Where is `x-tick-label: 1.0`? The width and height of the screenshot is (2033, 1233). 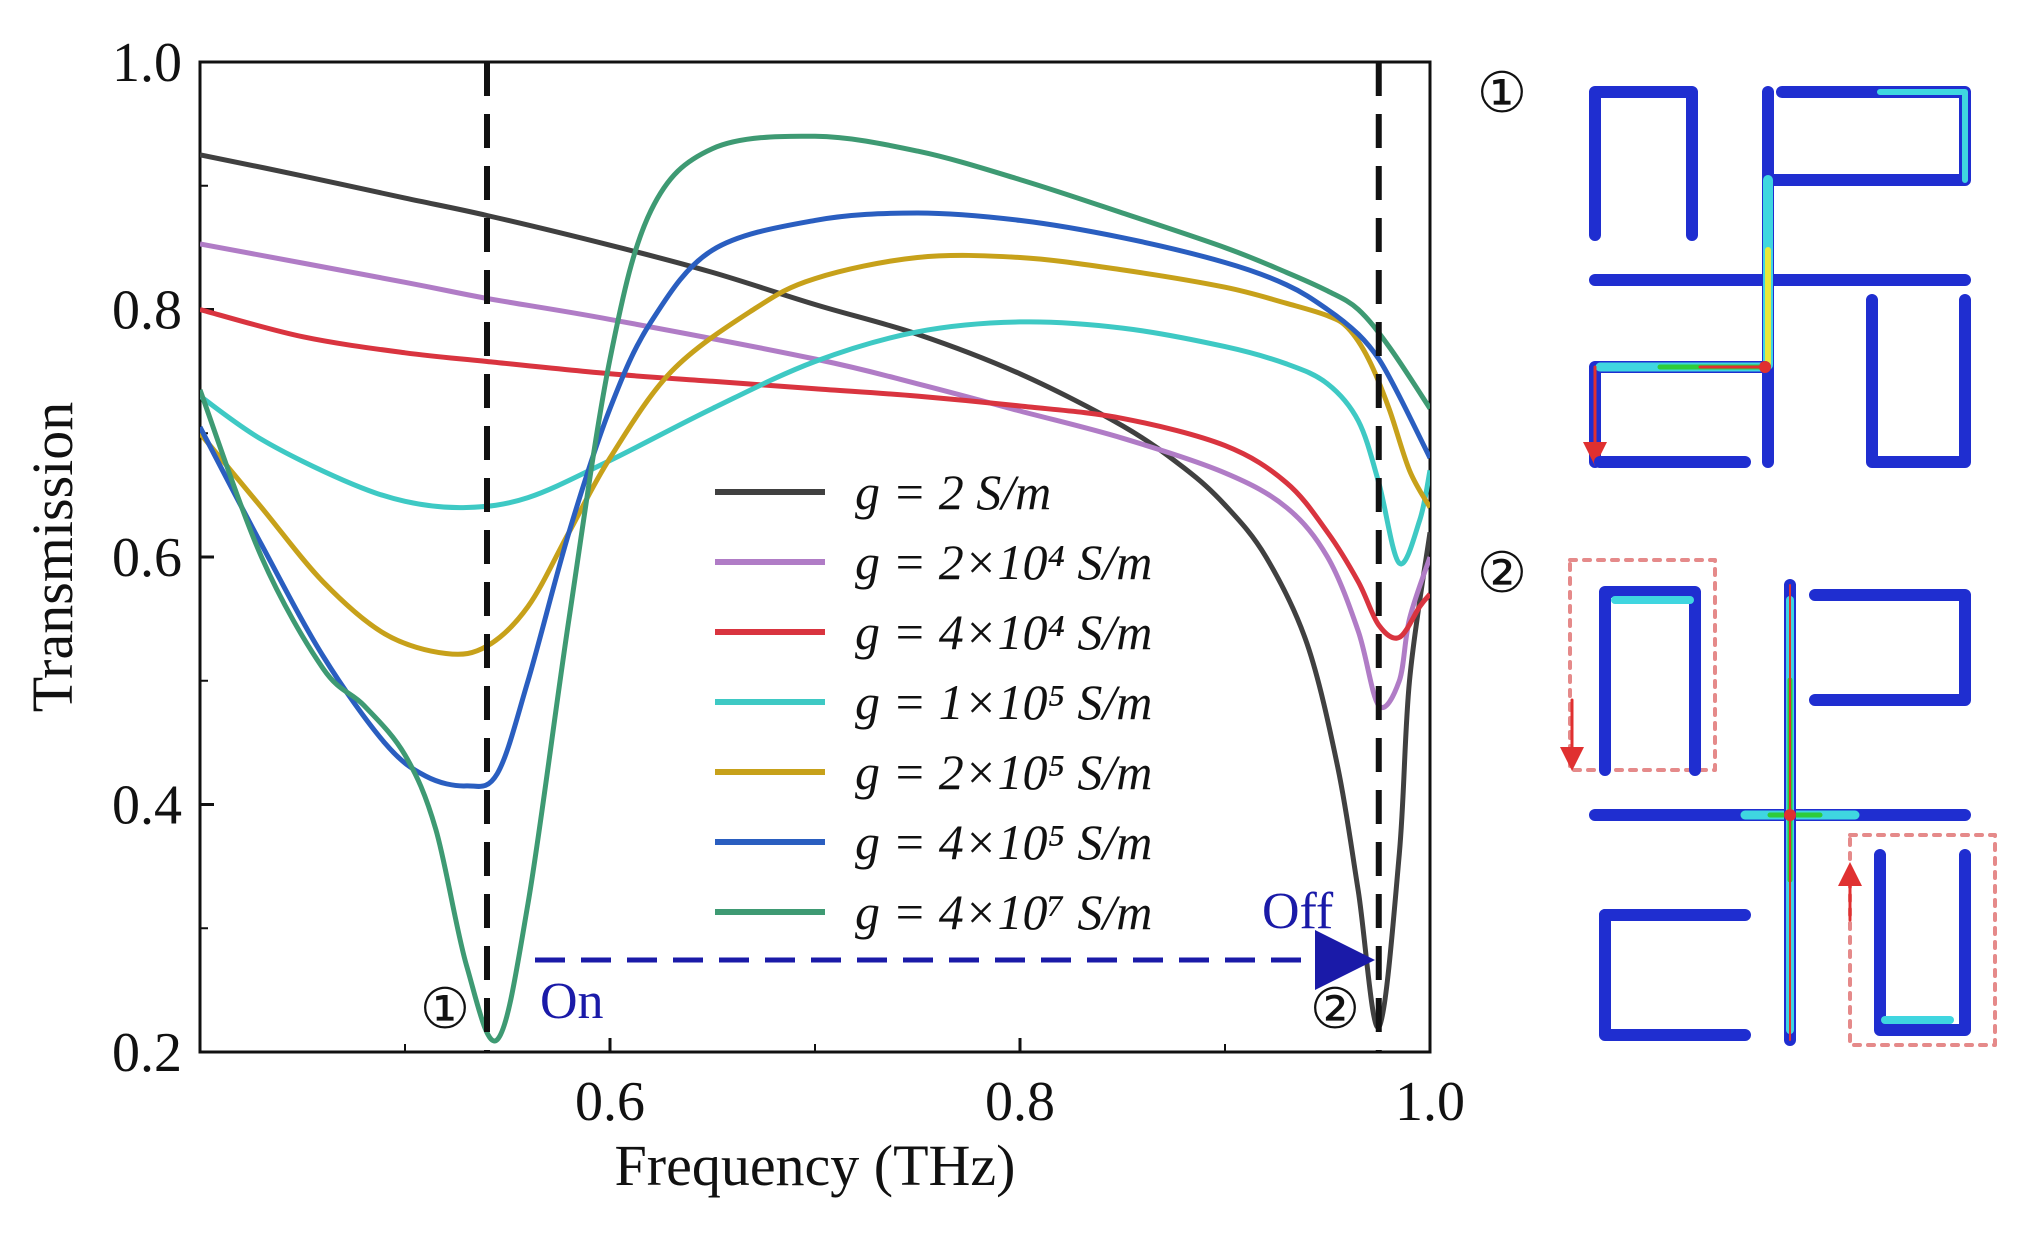 x-tick-label: 1.0 is located at coordinates (1430, 1102).